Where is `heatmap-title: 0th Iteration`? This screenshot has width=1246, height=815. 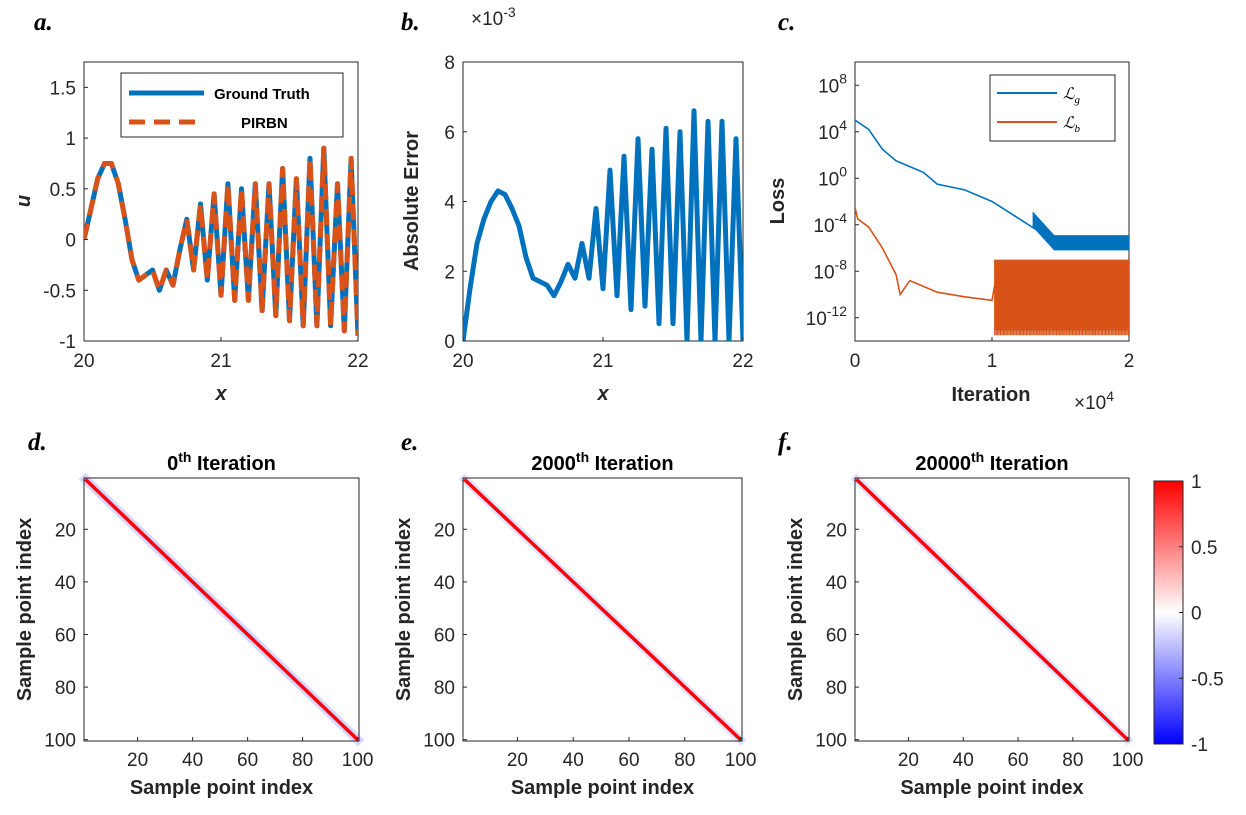
heatmap-title: 0th Iteration is located at coordinates (221, 462).